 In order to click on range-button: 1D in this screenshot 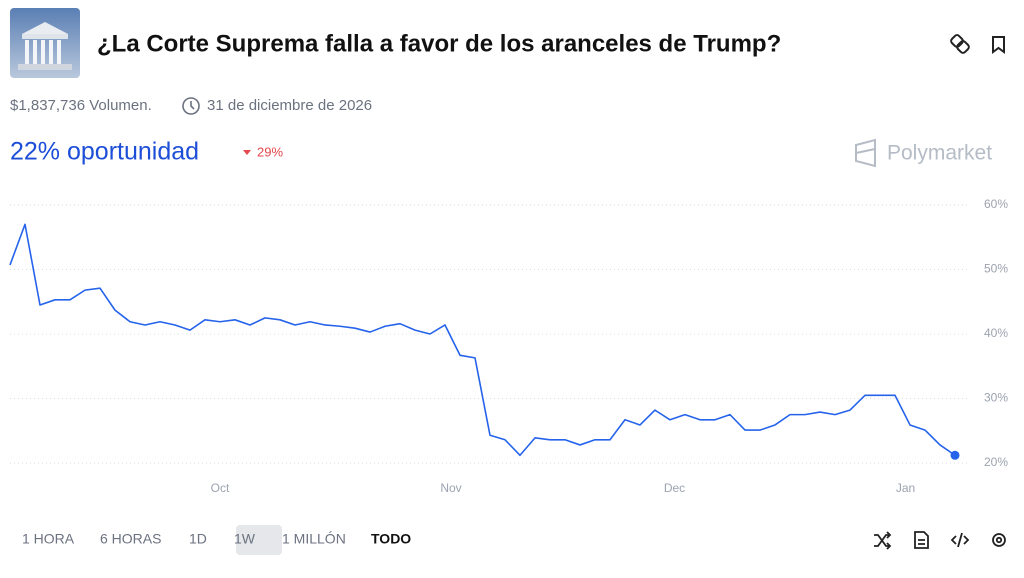, I will do `click(198, 539)`.